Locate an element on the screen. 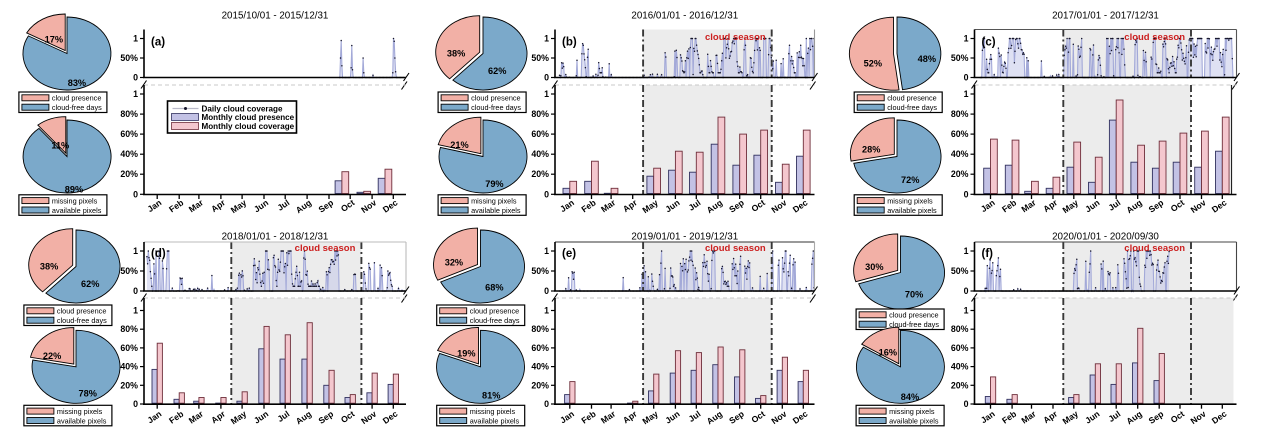  svg-text: 79% is located at coordinates (494, 184).